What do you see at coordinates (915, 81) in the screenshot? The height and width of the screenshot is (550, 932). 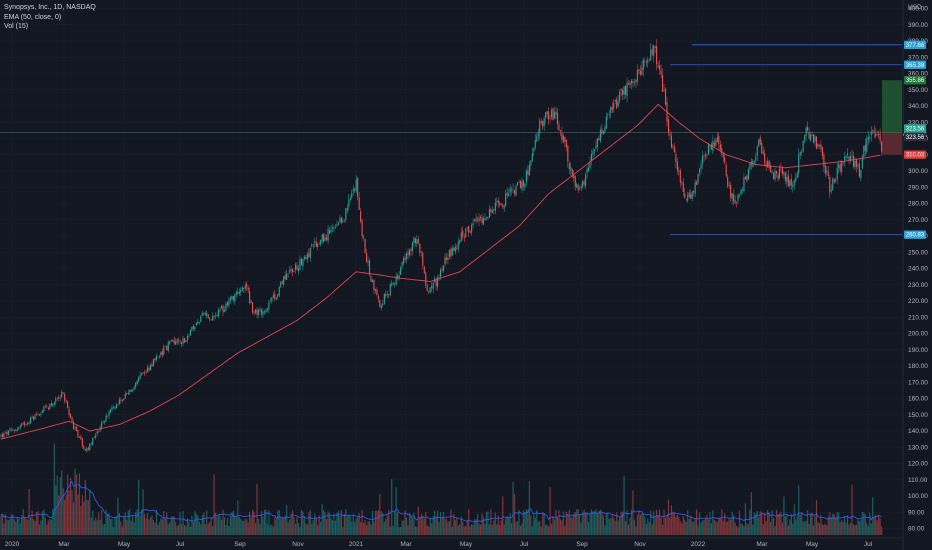 I see `price-tag-target-label: 355.86` at bounding box center [915, 81].